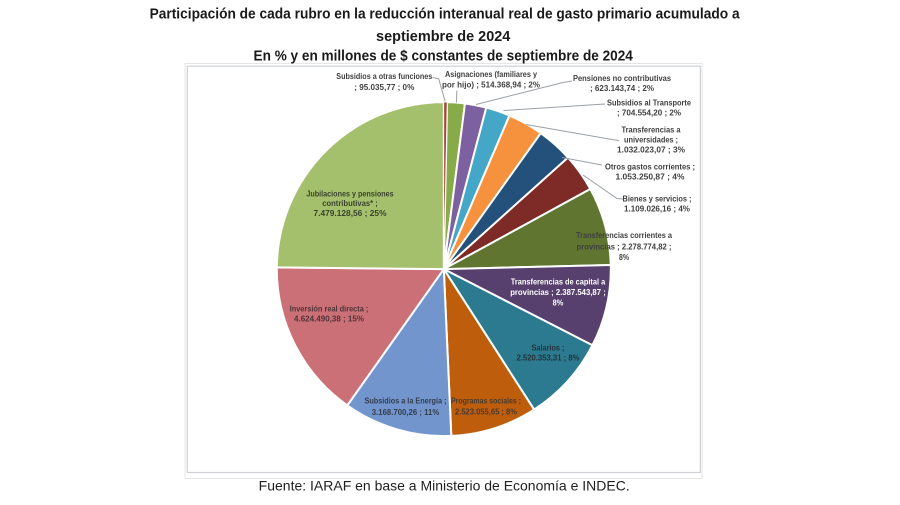 This screenshot has height=505, width=900. I want to click on svg-text: septiembre de 2024, so click(443, 36).